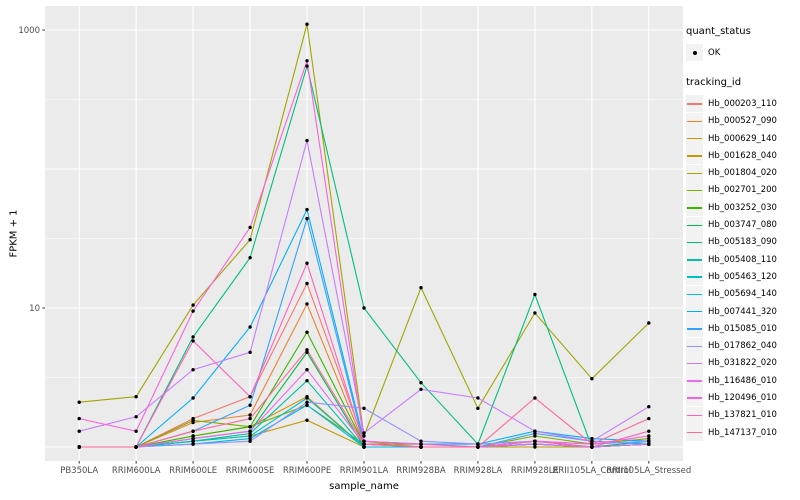  I want to click on legend-item-label: Hb_005463_120, so click(742, 276).